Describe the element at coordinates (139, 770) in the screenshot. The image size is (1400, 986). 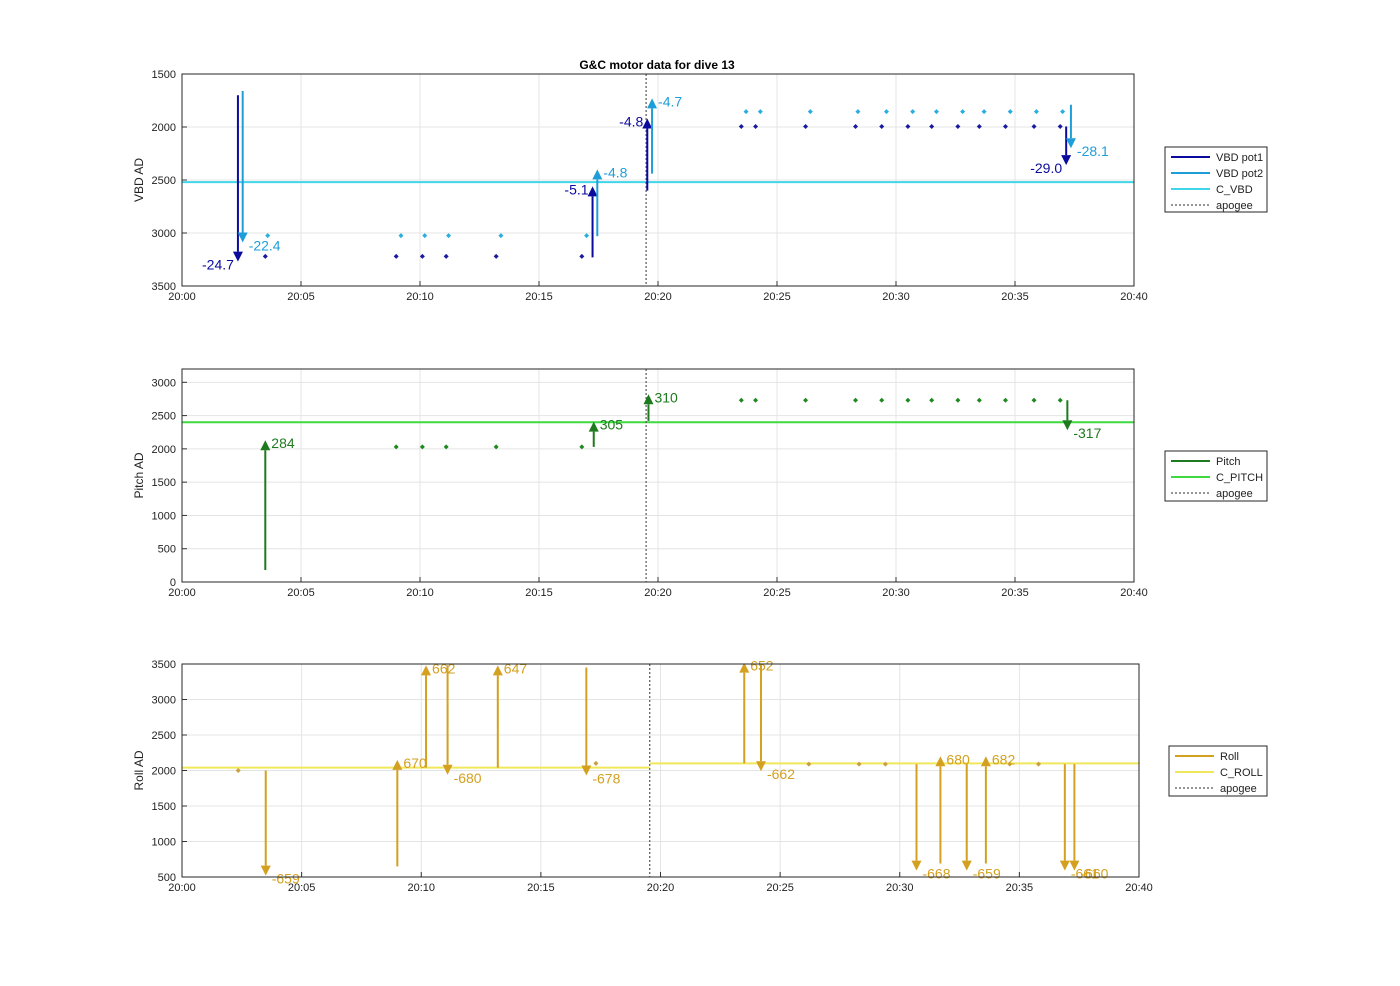
I see `y-axis-label: Roll AD` at that location.